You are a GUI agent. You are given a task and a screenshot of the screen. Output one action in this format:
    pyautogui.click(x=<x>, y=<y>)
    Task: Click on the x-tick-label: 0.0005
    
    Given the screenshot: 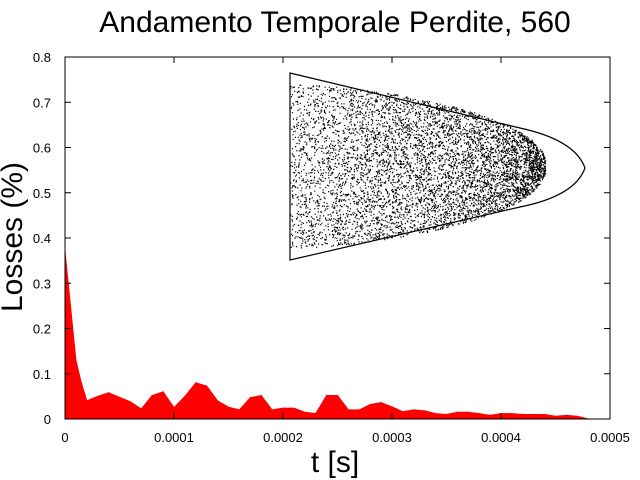 What is the action you would take?
    pyautogui.click(x=610, y=437)
    